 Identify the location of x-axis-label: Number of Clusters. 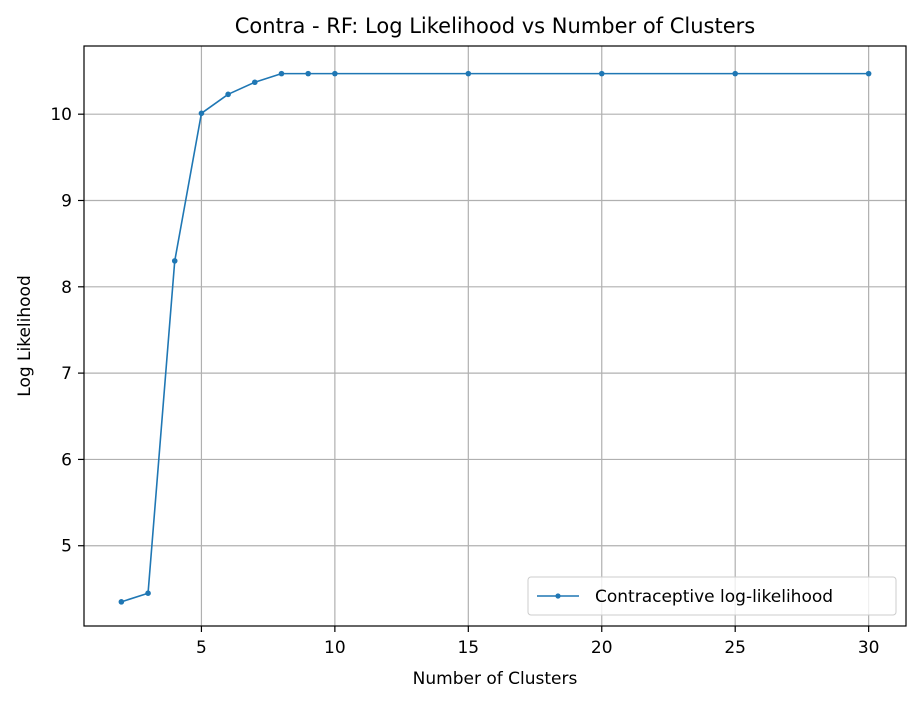
(495, 679).